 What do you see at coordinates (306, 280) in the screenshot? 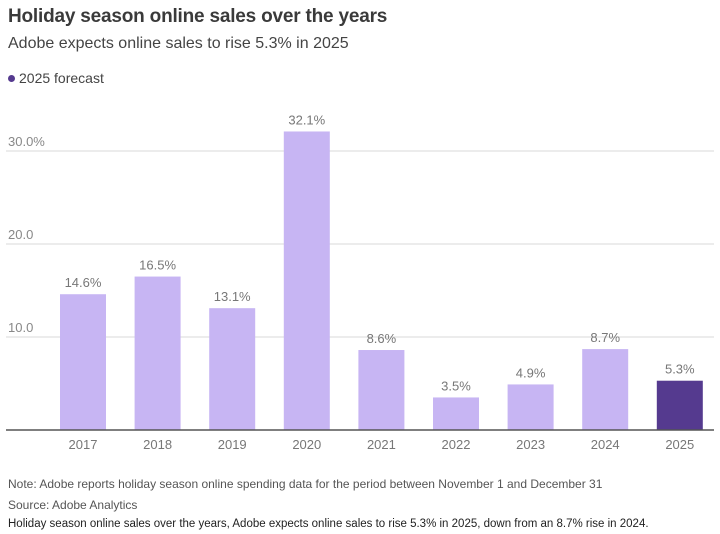
I see `bar-2020` at bounding box center [306, 280].